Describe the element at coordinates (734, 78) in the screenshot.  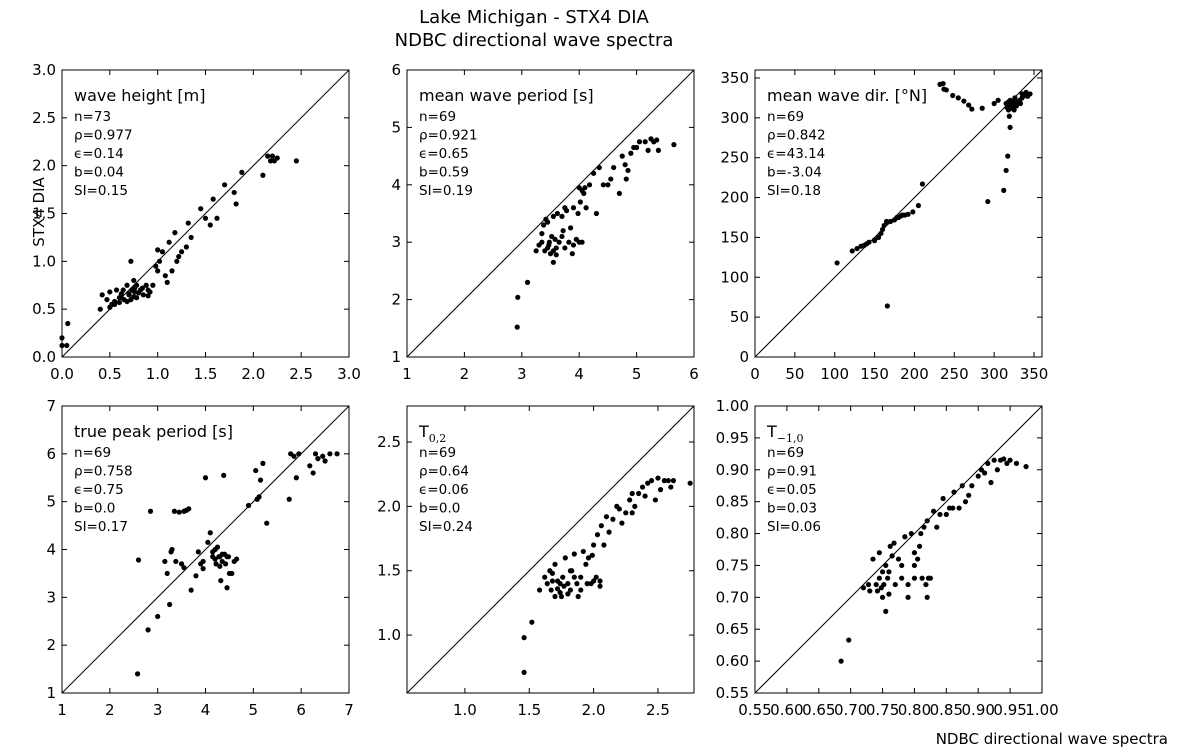
I see `y-tick-label: 350` at that location.